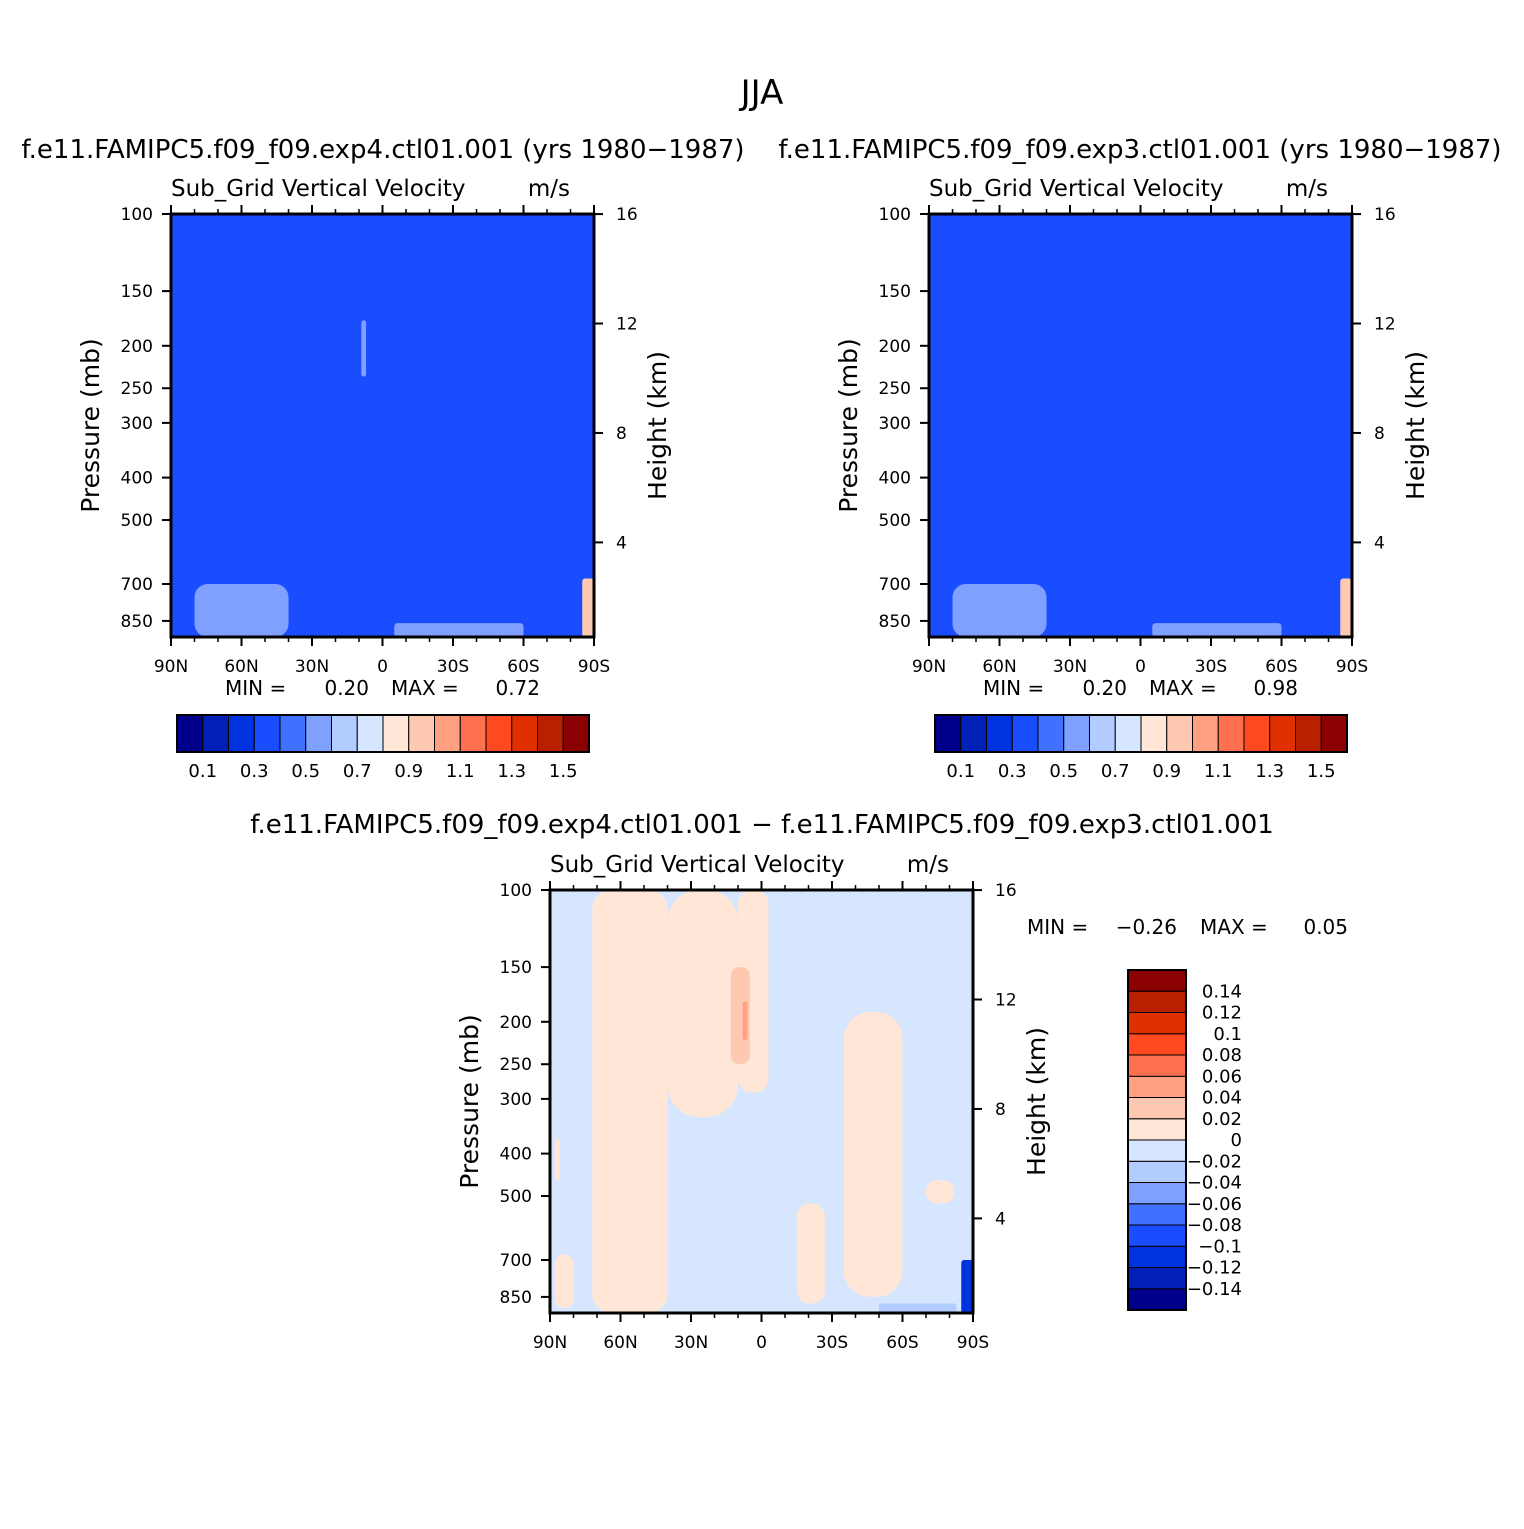 Image resolution: width=1524 pixels, height=1529 pixels. Describe the element at coordinates (346, 688) in the screenshot. I see `min-value: 0.20` at that location.